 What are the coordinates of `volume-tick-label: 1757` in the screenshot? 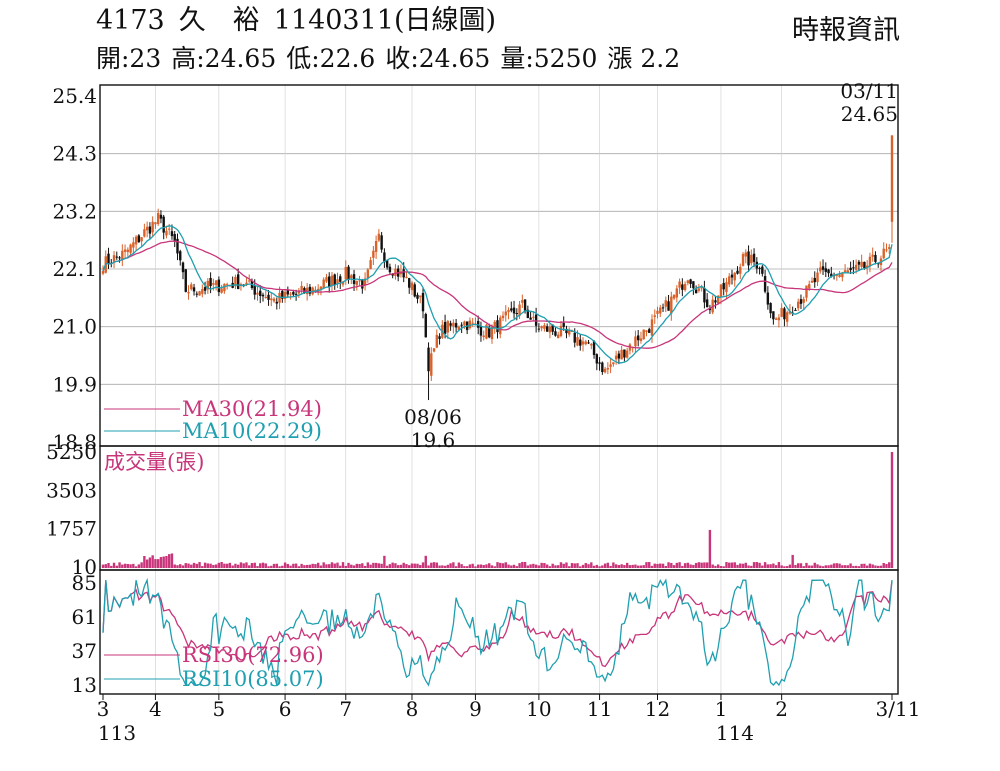 It's located at (71, 529).